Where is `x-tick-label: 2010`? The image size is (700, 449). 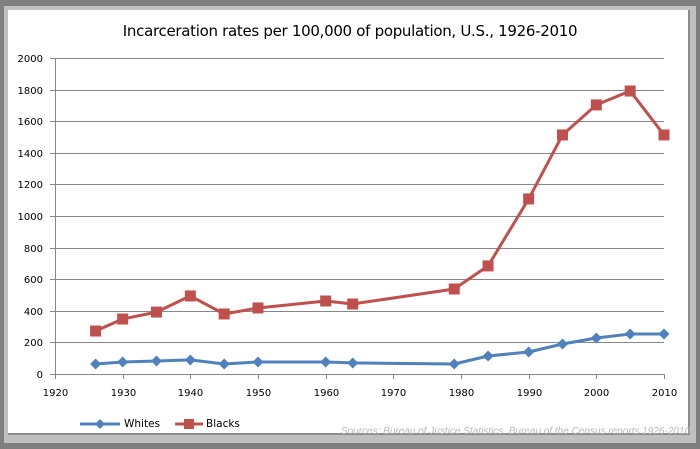
x-tick-label: 2010 is located at coordinates (664, 393).